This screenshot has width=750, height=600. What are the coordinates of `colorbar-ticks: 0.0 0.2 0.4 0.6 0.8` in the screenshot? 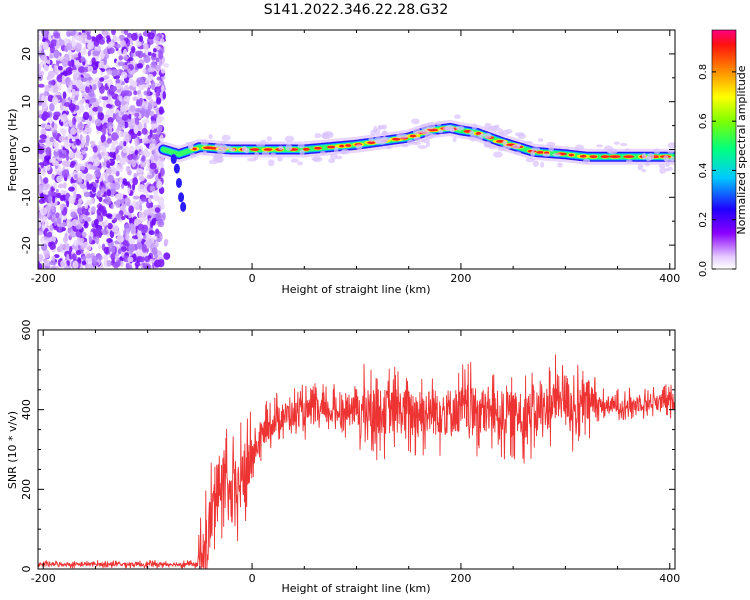 It's located at (717, 170).